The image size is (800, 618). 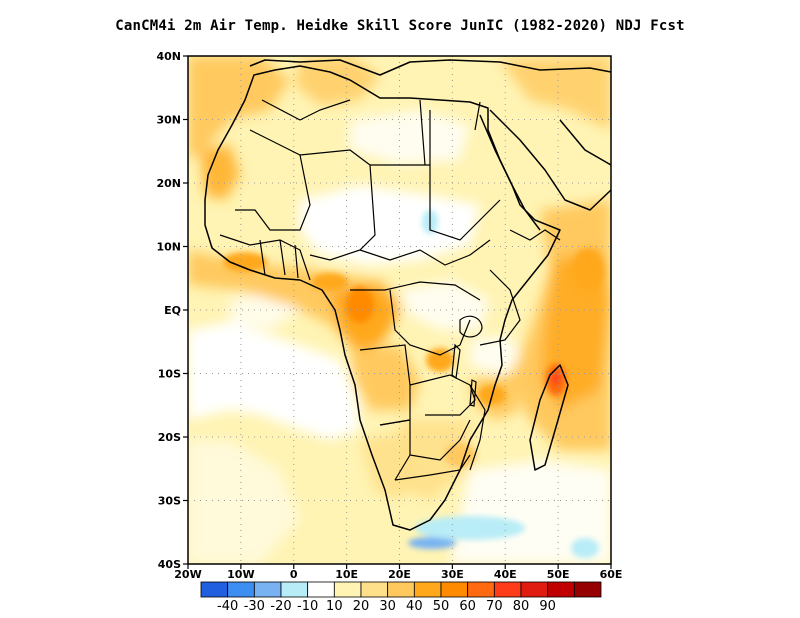 I want to click on region-south-indian-blue, so click(x=585, y=548).